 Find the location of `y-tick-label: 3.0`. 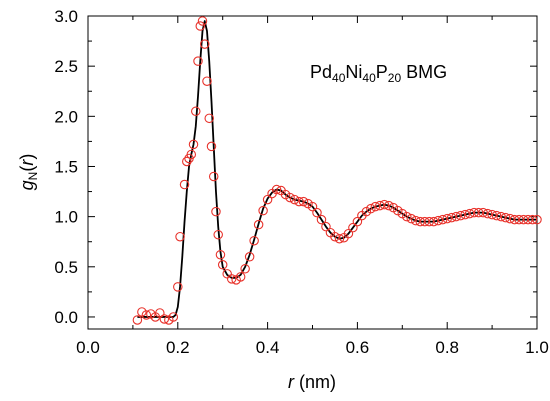

y-tick-label: 3.0 is located at coordinates (66, 16).